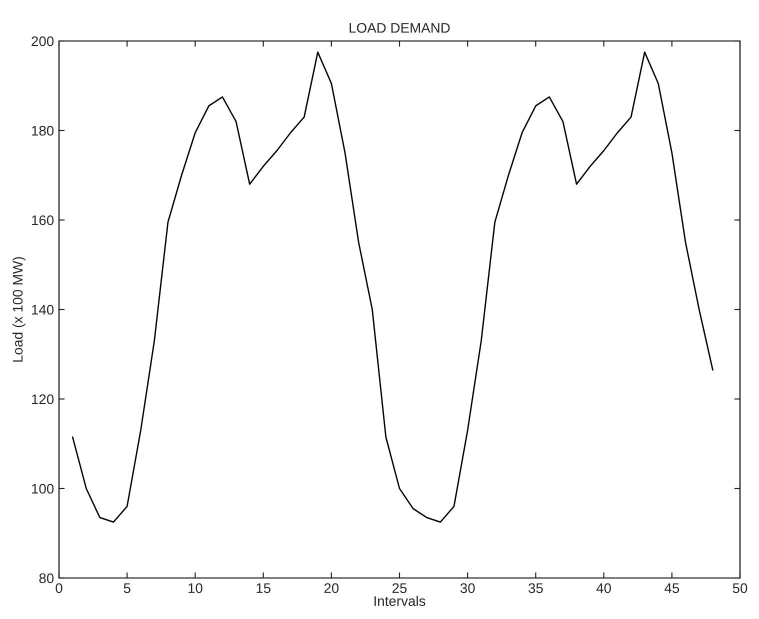 This screenshot has height=619, width=759. Describe the element at coordinates (43, 489) in the screenshot. I see `y-tick-label: 100` at that location.